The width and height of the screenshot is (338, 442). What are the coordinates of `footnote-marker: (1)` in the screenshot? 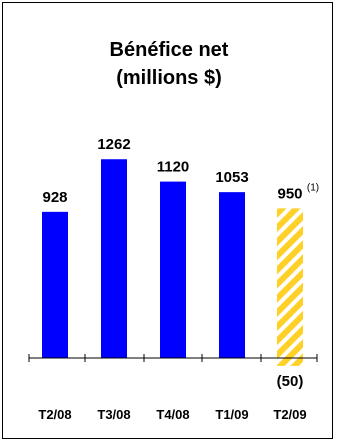 It's located at (313, 187).